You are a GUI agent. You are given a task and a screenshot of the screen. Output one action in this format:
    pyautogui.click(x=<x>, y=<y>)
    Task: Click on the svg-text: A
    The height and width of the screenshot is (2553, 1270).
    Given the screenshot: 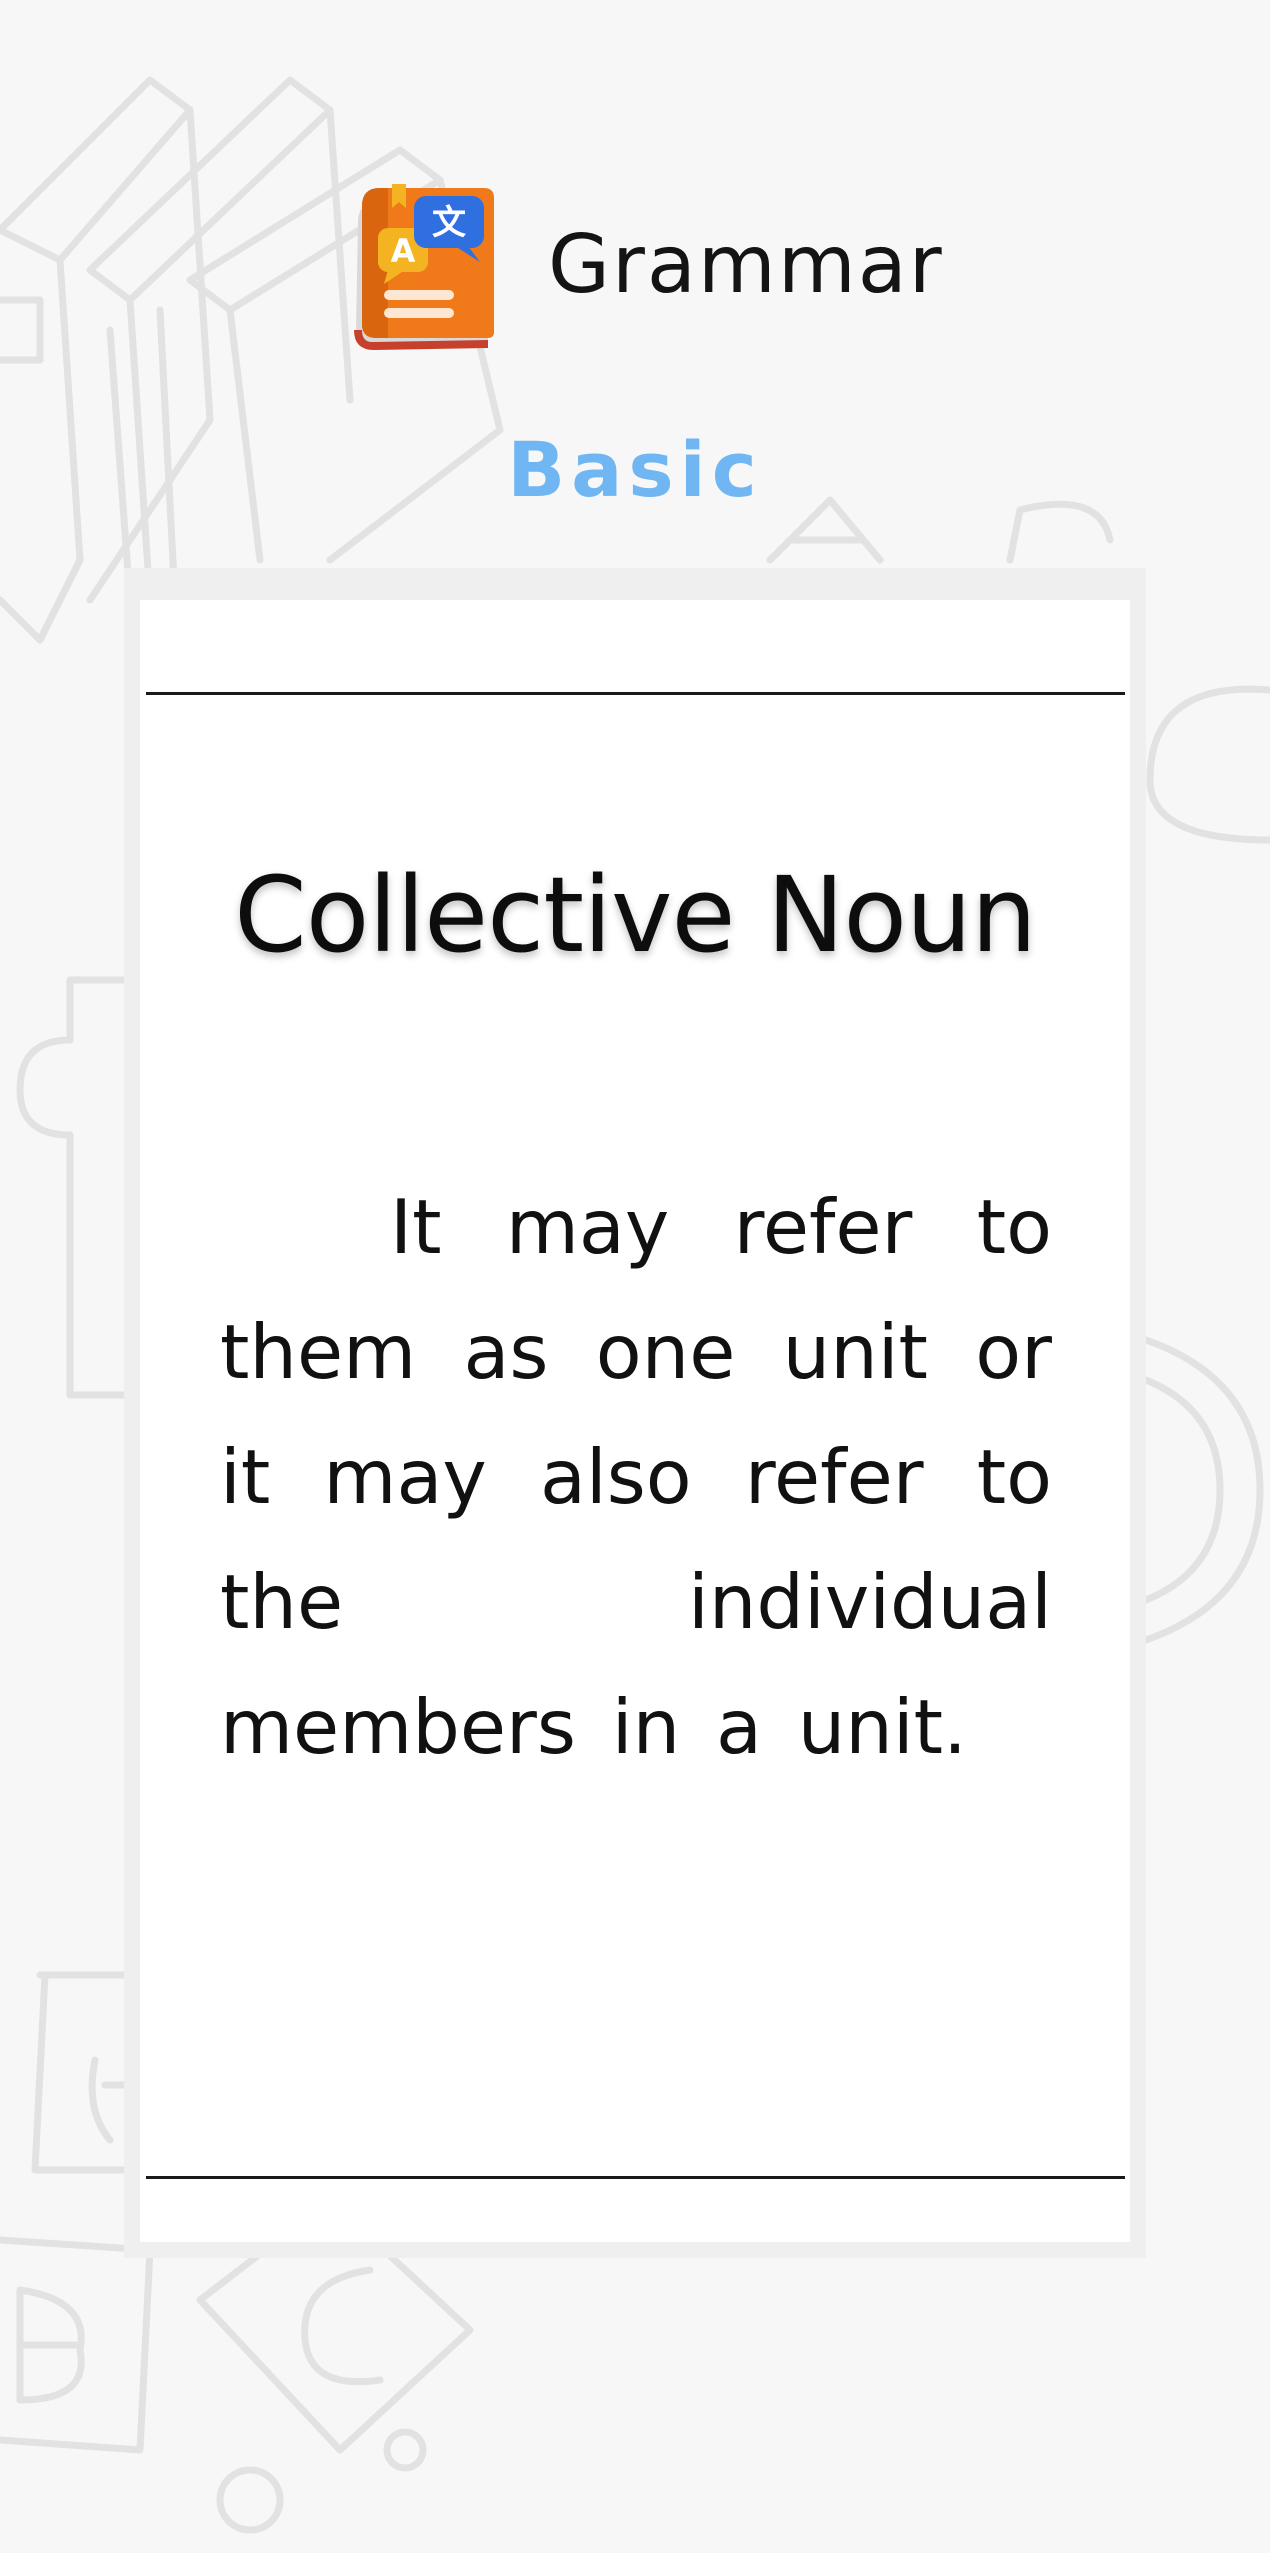 What is the action you would take?
    pyautogui.click(x=403, y=251)
    